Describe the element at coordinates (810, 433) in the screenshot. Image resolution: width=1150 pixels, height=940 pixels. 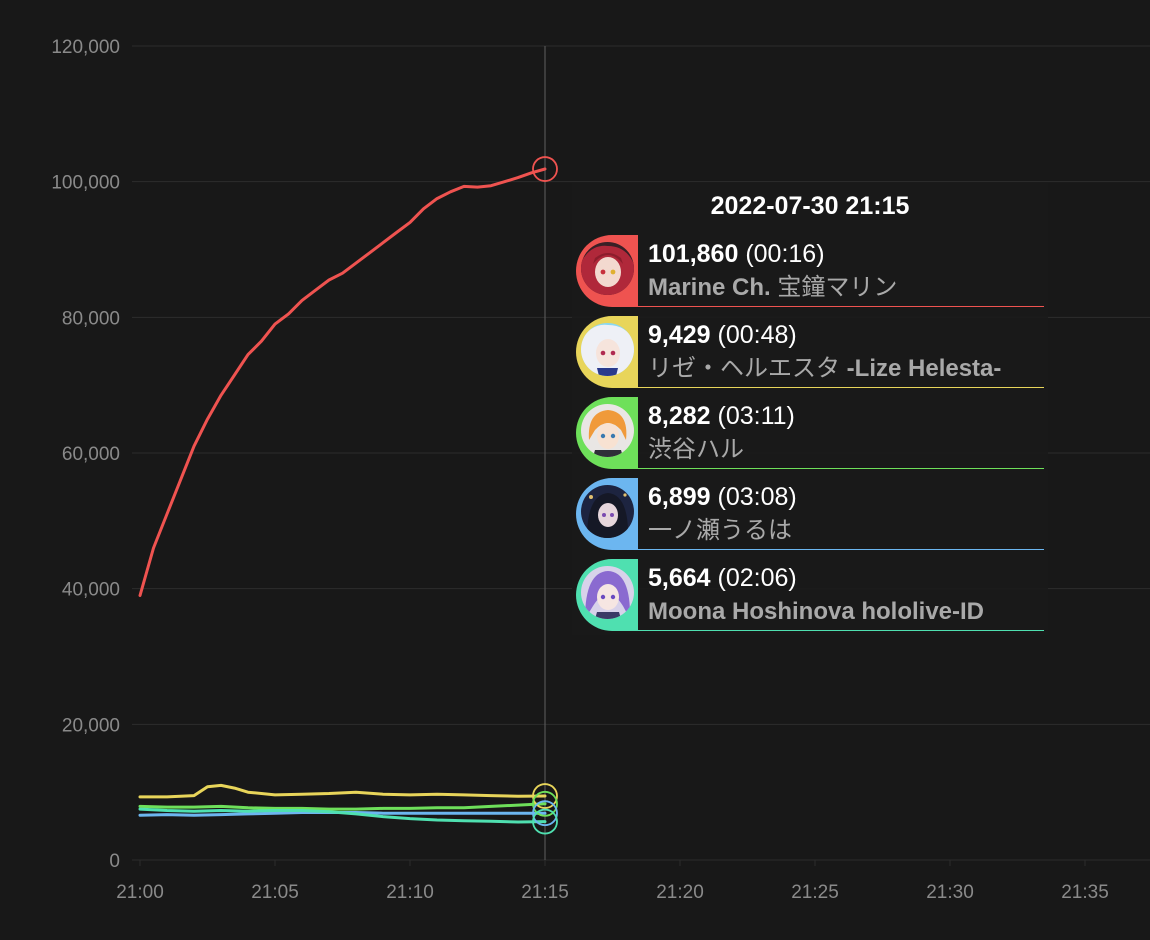
I see `tooltip-entry: 8,282 (03:11) 渋谷ハル` at that location.